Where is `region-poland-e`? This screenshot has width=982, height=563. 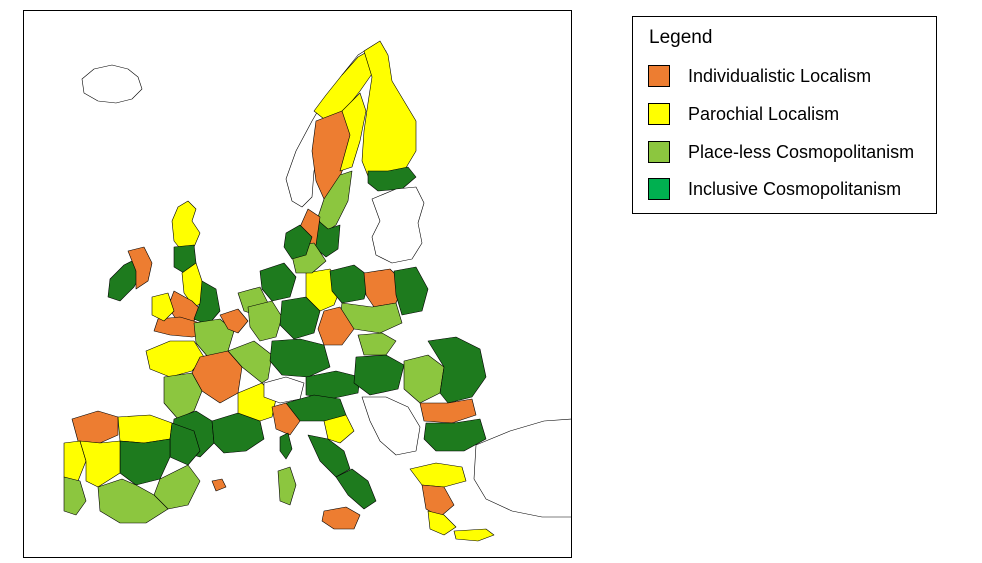 region-poland-e is located at coordinates (411, 291).